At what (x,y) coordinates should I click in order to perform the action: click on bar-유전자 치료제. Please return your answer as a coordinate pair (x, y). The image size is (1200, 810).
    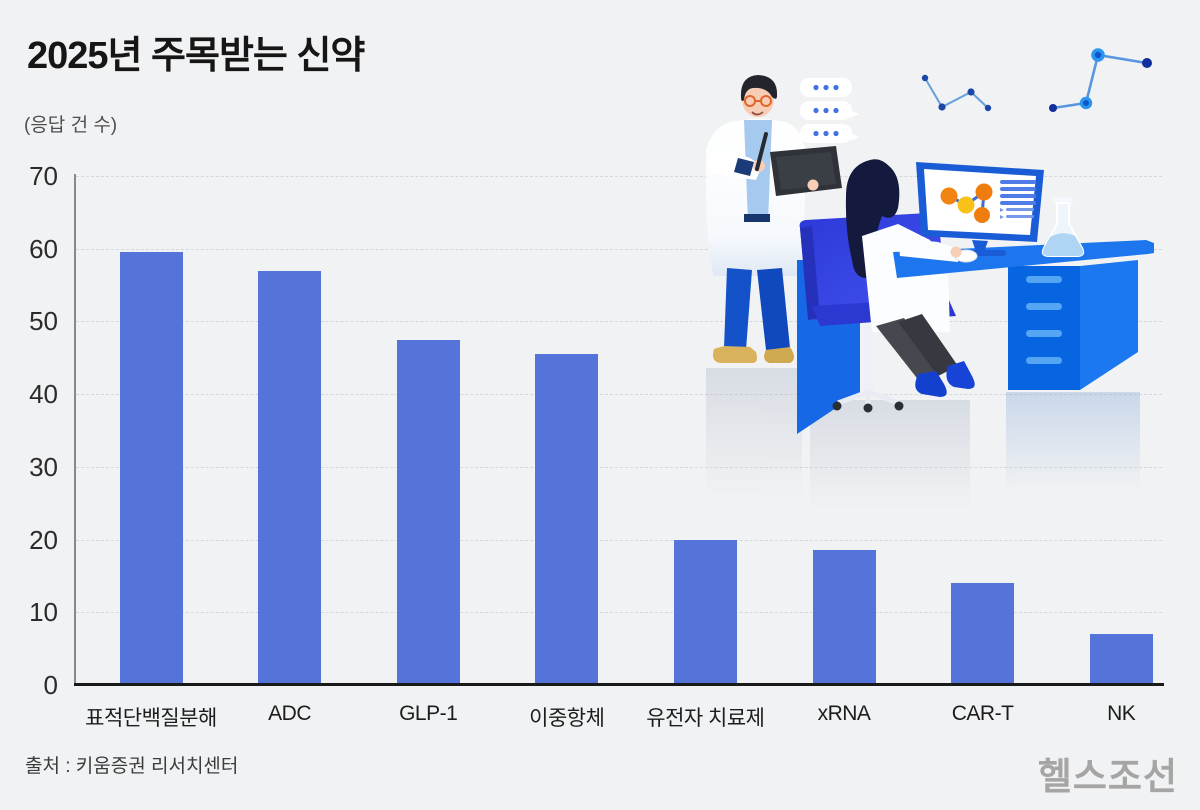
    Looking at the image, I should click on (705, 612).